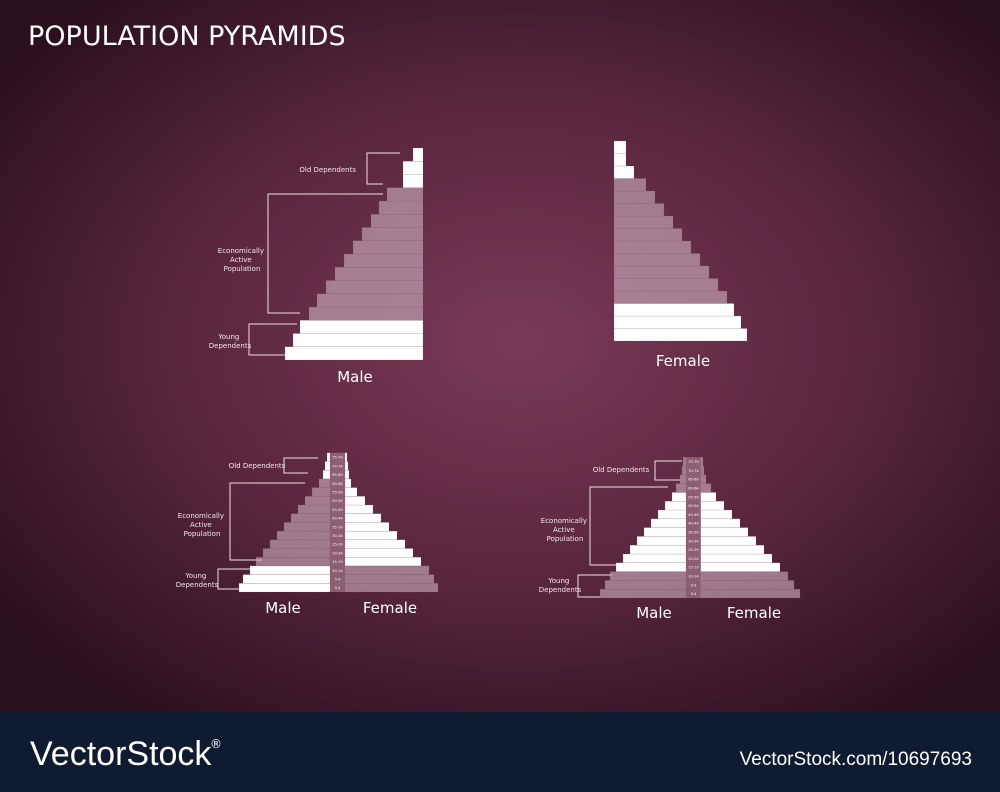 The width and height of the screenshot is (1000, 792). I want to click on age-label: 25-29, so click(337, 545).